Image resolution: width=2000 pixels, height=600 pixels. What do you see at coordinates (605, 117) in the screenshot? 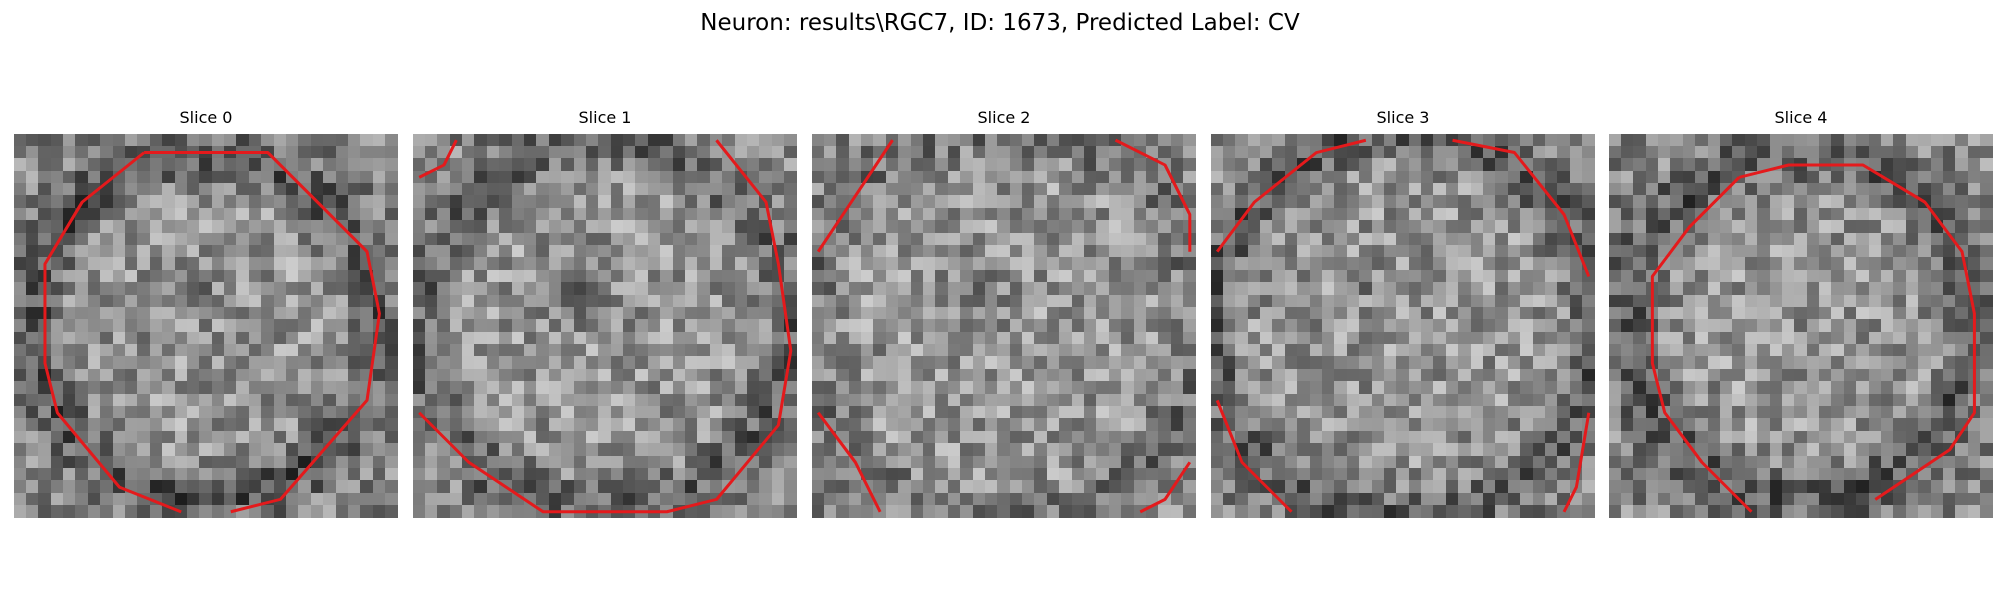
I see `slice-title: Slice 1` at bounding box center [605, 117].